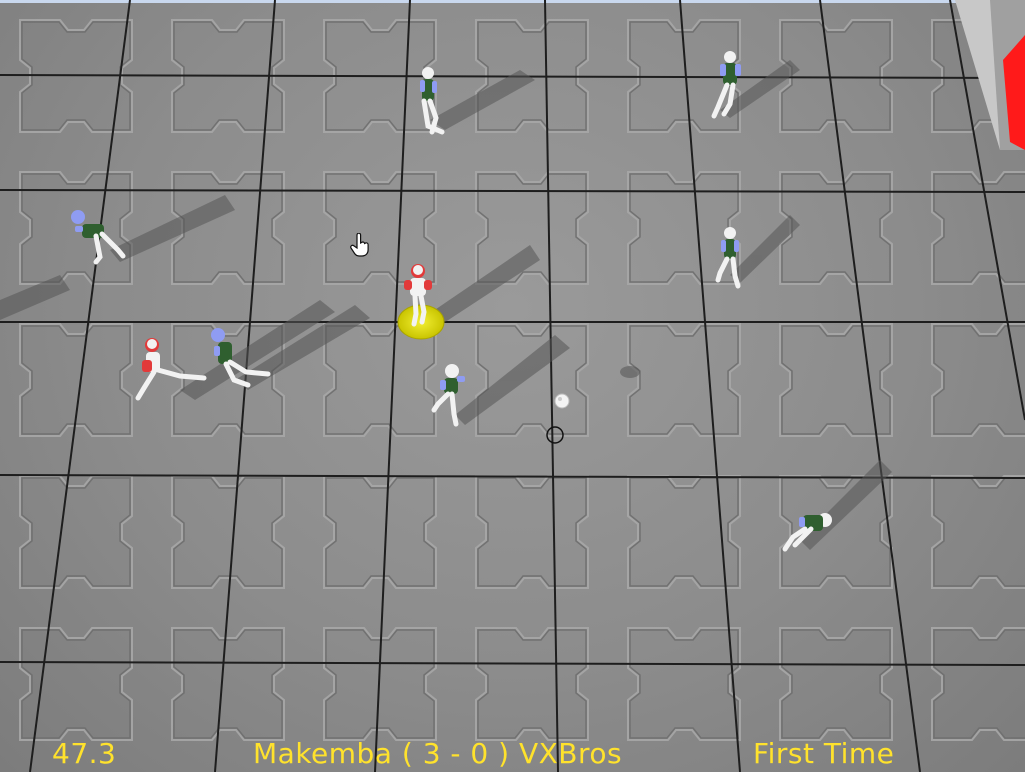  Describe the element at coordinates (555, 435) in the screenshot. I see `ball-target-ring` at that location.